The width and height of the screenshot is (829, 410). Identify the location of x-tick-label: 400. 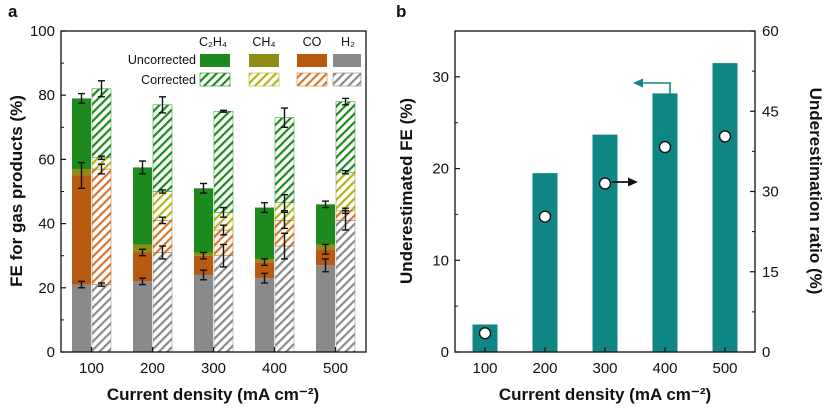
(664, 368).